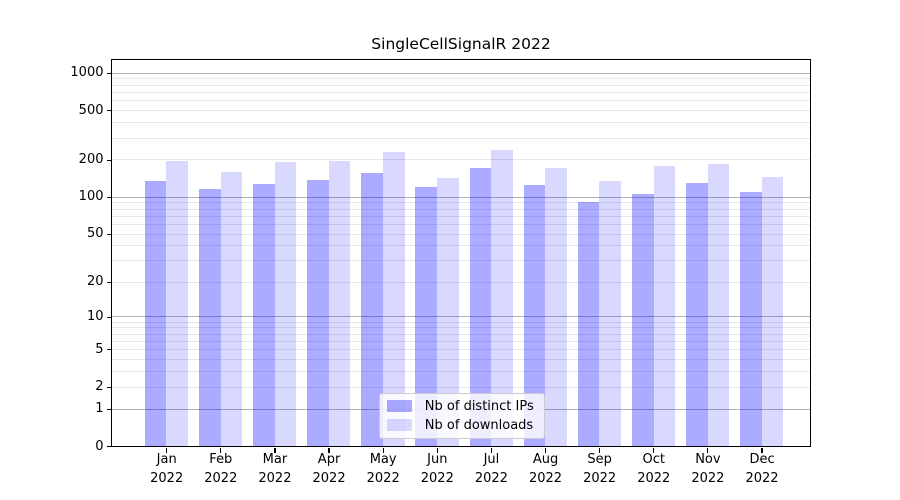 The width and height of the screenshot is (900, 500). What do you see at coordinates (480, 307) in the screenshot?
I see `bar-jul-ips` at bounding box center [480, 307].